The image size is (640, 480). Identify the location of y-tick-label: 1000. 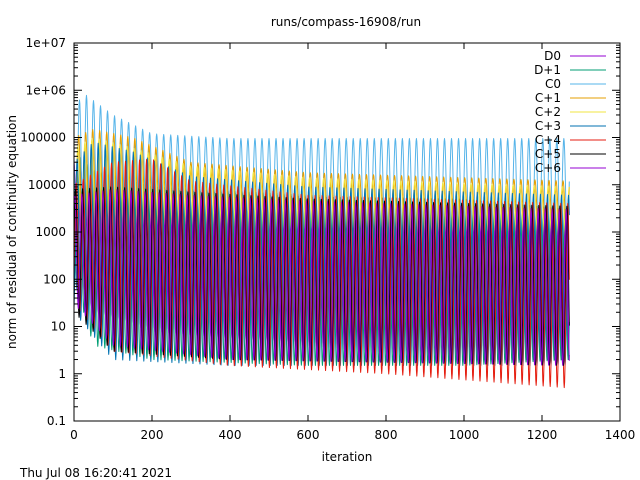
(50, 232).